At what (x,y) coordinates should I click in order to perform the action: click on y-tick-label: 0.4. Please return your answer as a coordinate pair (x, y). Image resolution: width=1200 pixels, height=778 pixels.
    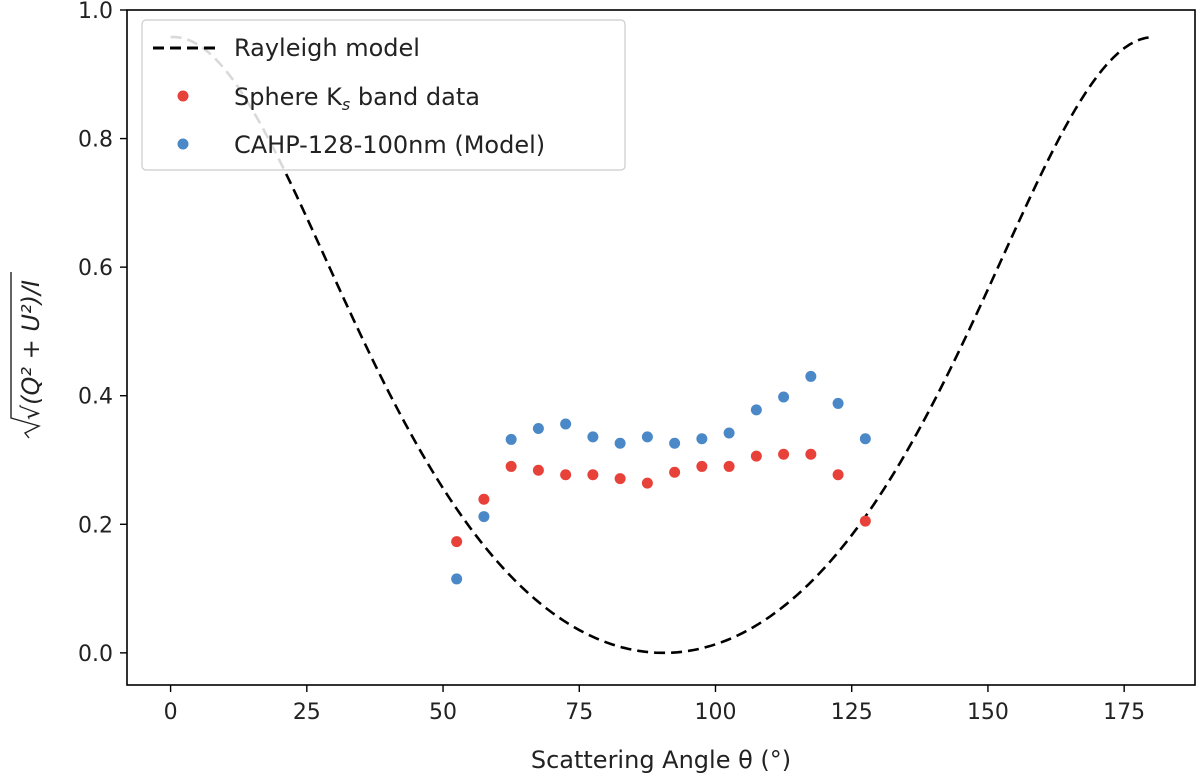
    Looking at the image, I should click on (95, 397).